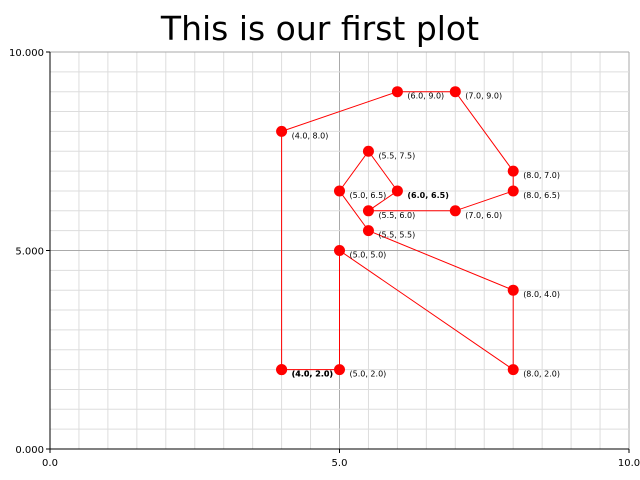  Describe the element at coordinates (50, 463) in the screenshot. I see `x-tick-label: 0.0` at that location.